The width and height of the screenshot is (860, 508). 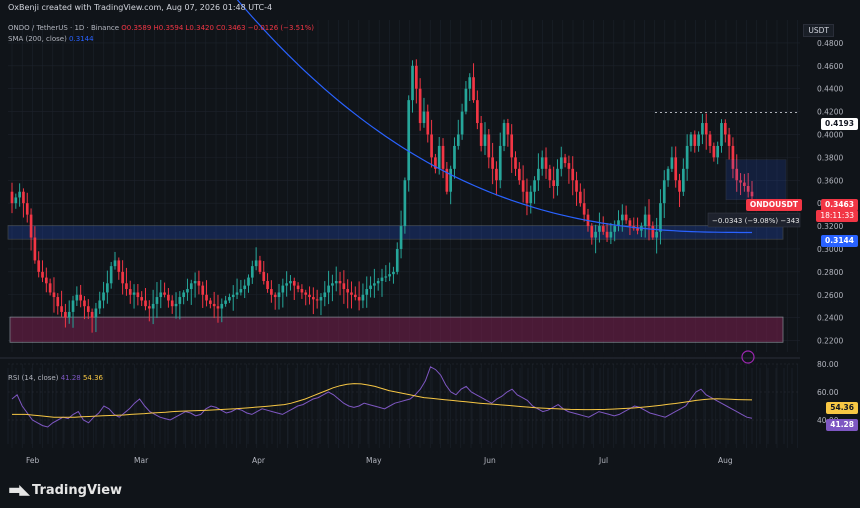 I want to click on rsi-ma-badge: 54.36, so click(x=842, y=408).